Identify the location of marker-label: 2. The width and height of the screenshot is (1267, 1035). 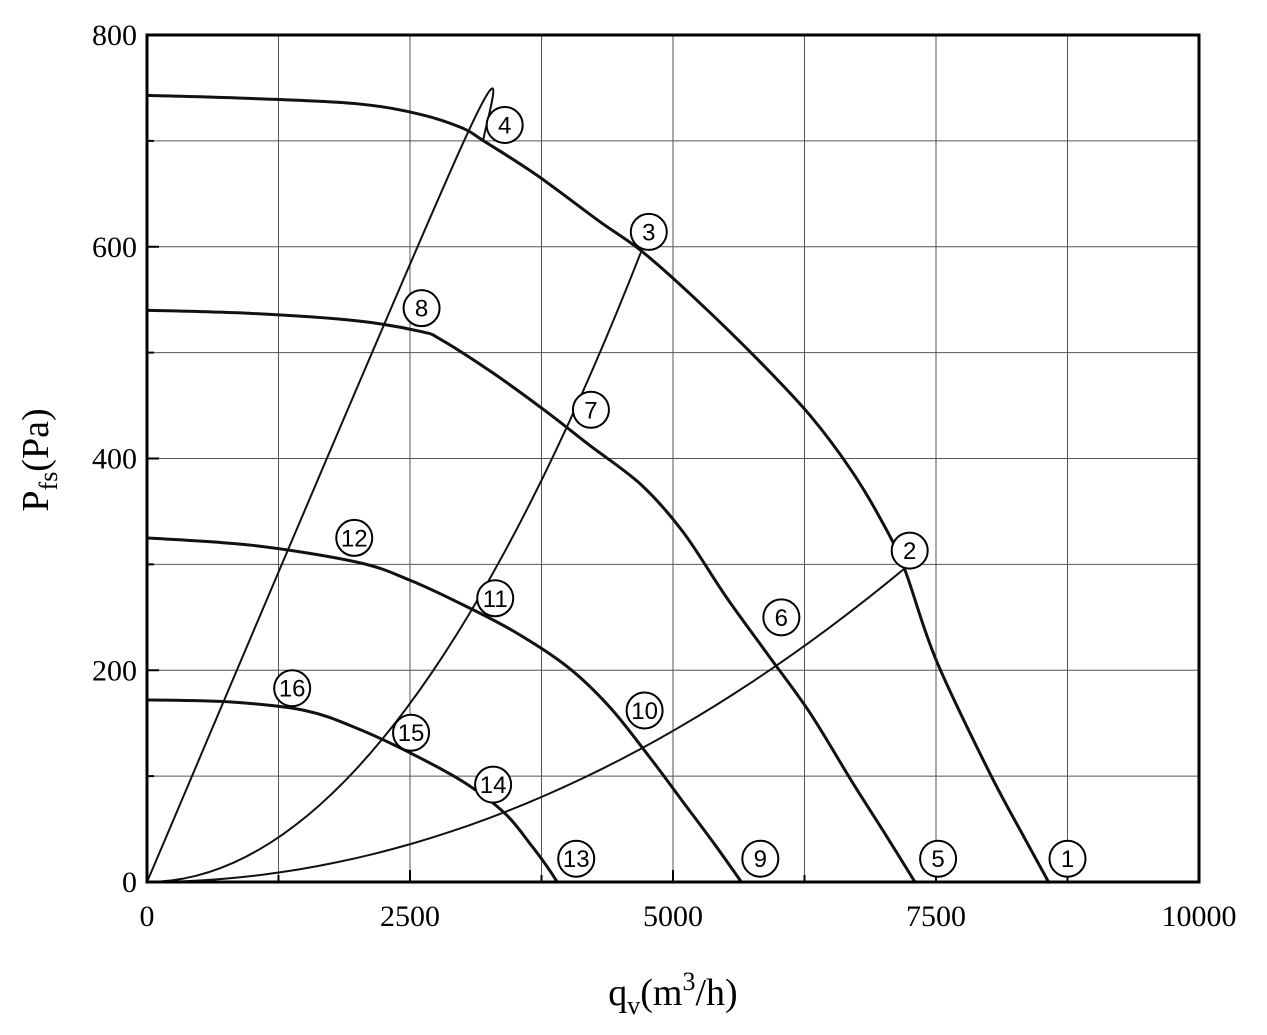
(909, 551).